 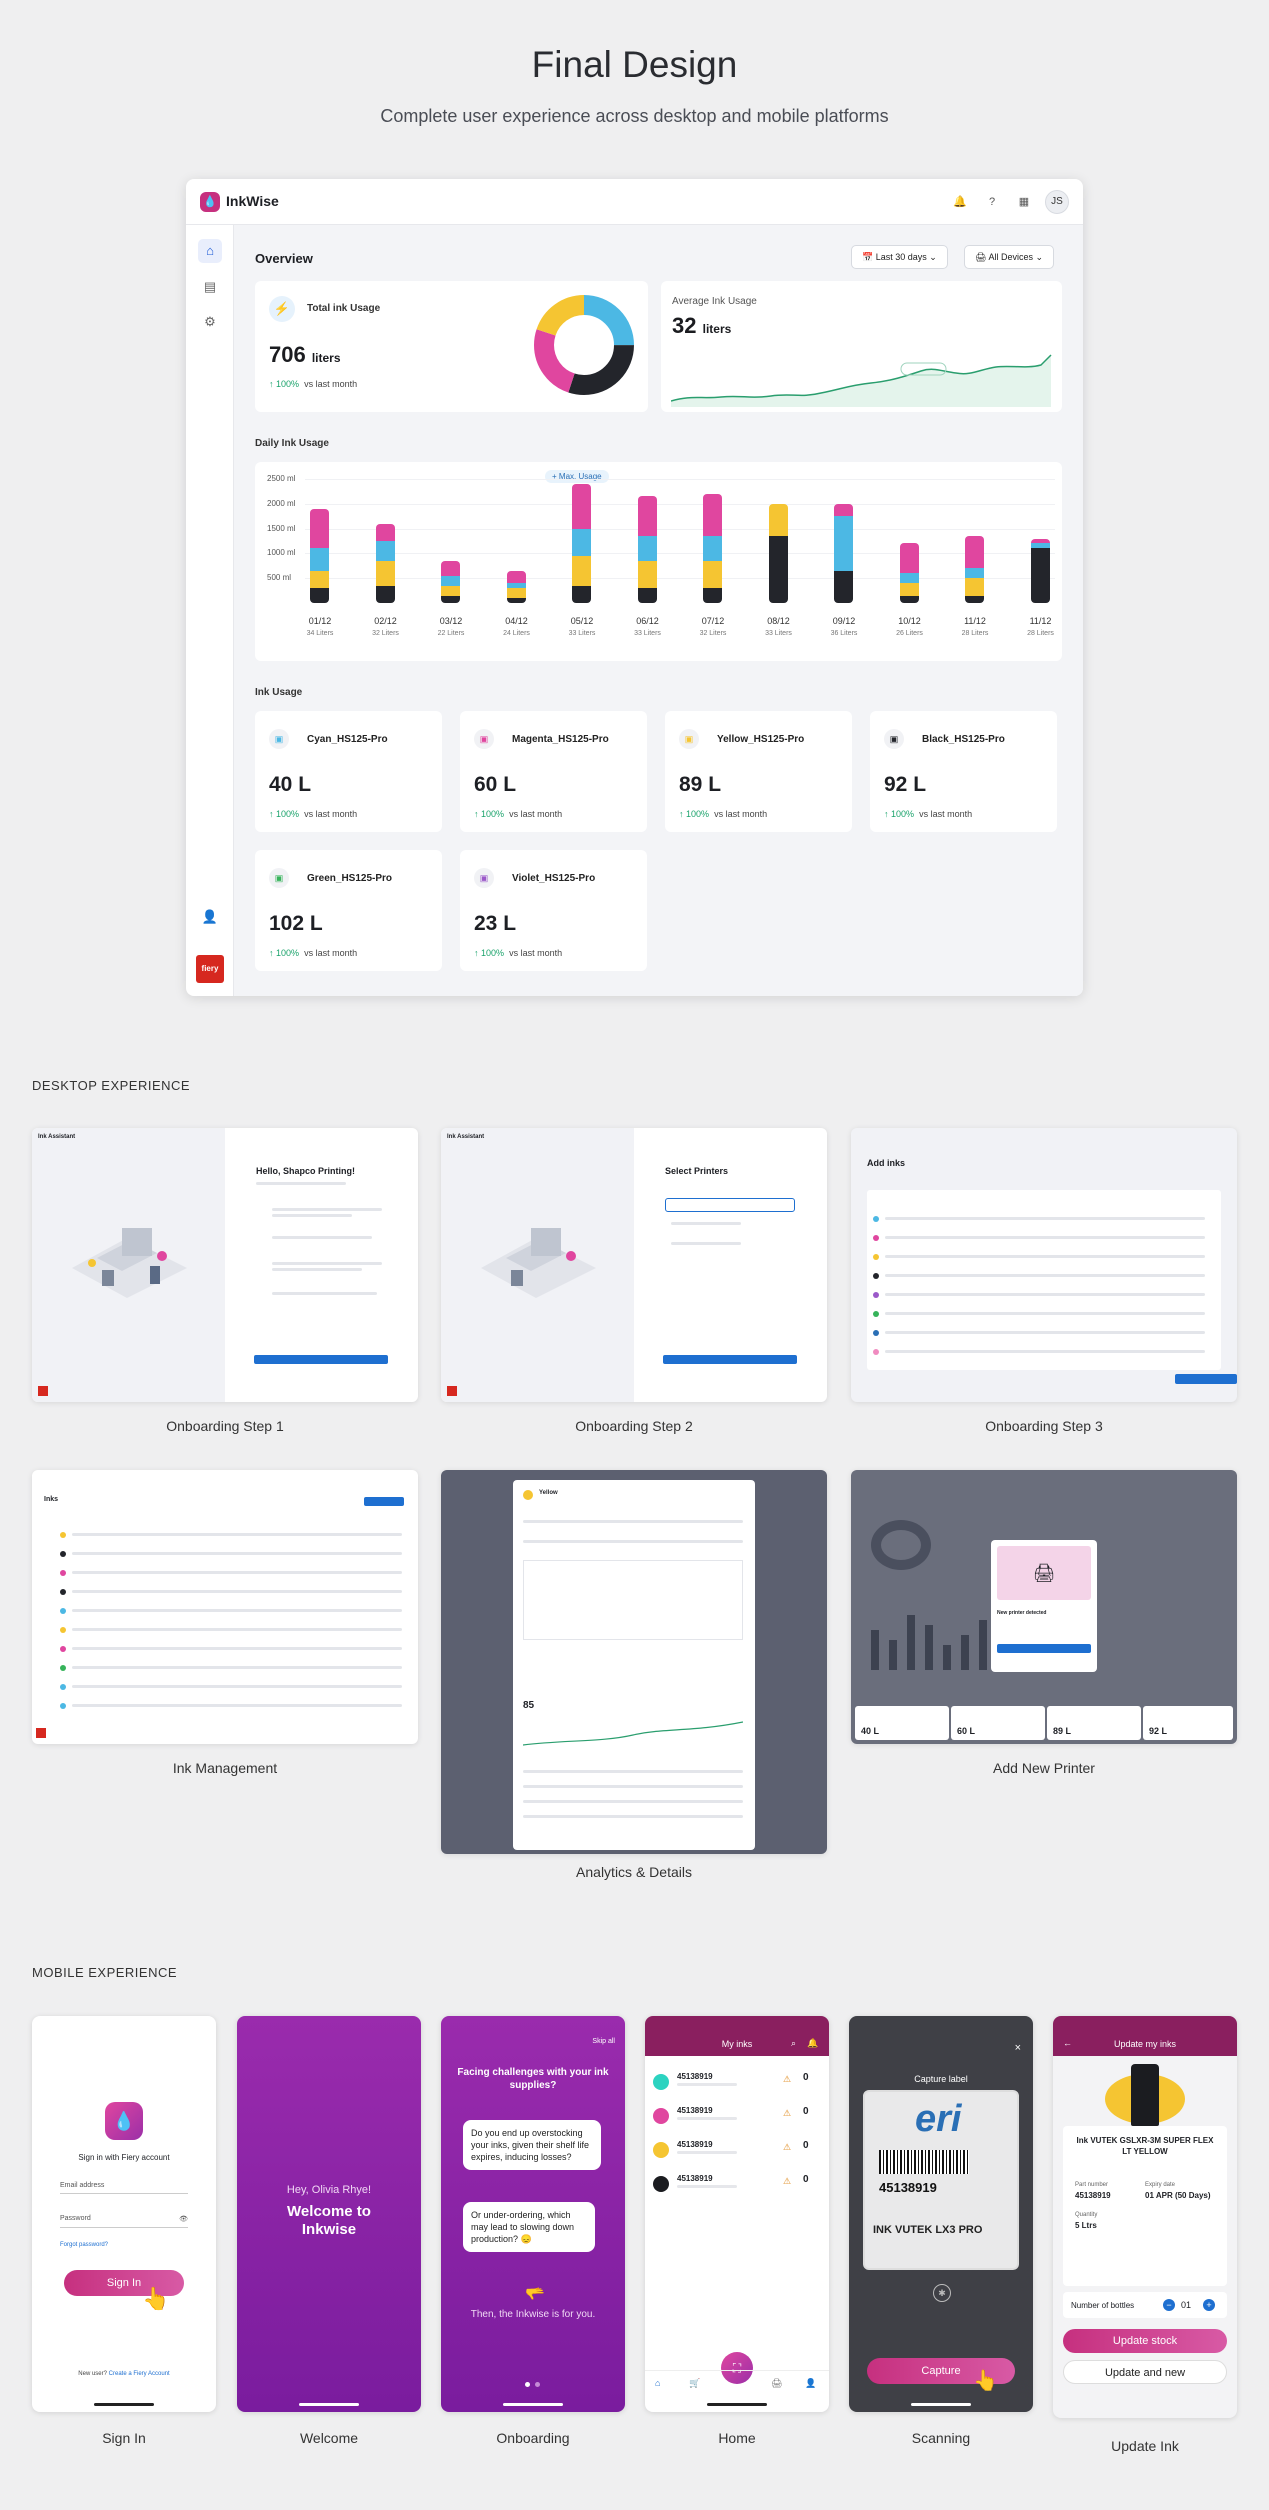 What do you see at coordinates (384, 1501) in the screenshot?
I see `scan-ink-button` at bounding box center [384, 1501].